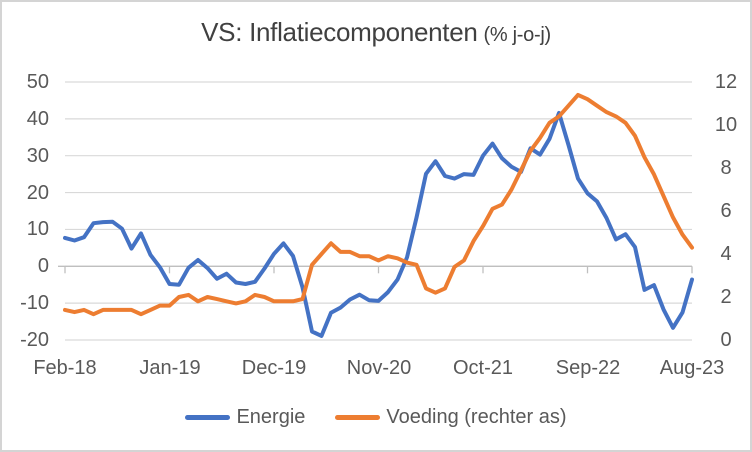 Image resolution: width=752 pixels, height=452 pixels. I want to click on x-axis-tick-label: Nov-20, so click(379, 368).